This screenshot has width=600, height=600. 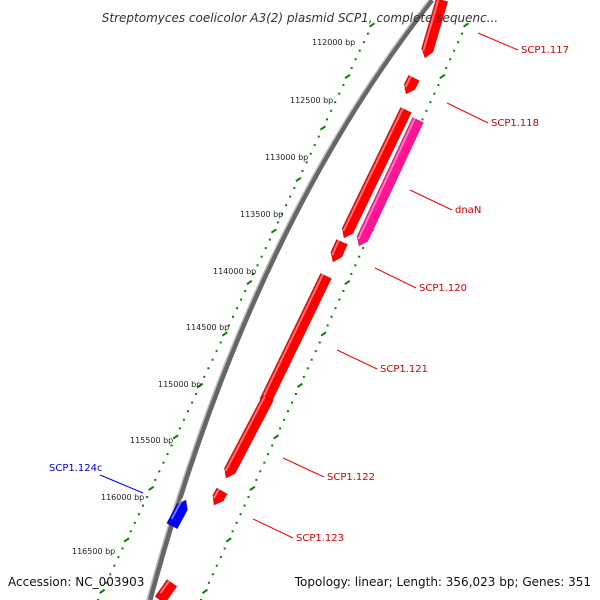 I want to click on gene-scp1-124c, so click(x=177, y=514).